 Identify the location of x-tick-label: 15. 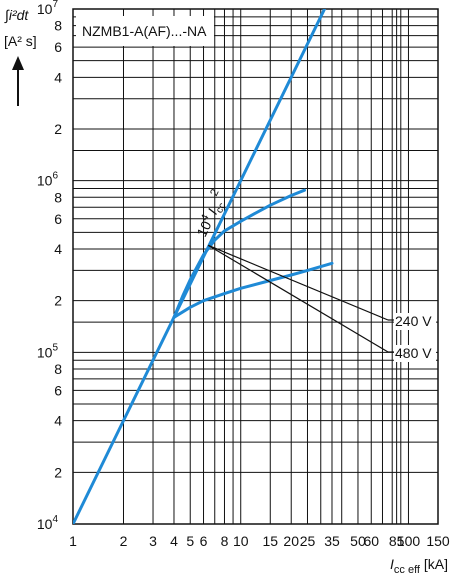
(270, 541).